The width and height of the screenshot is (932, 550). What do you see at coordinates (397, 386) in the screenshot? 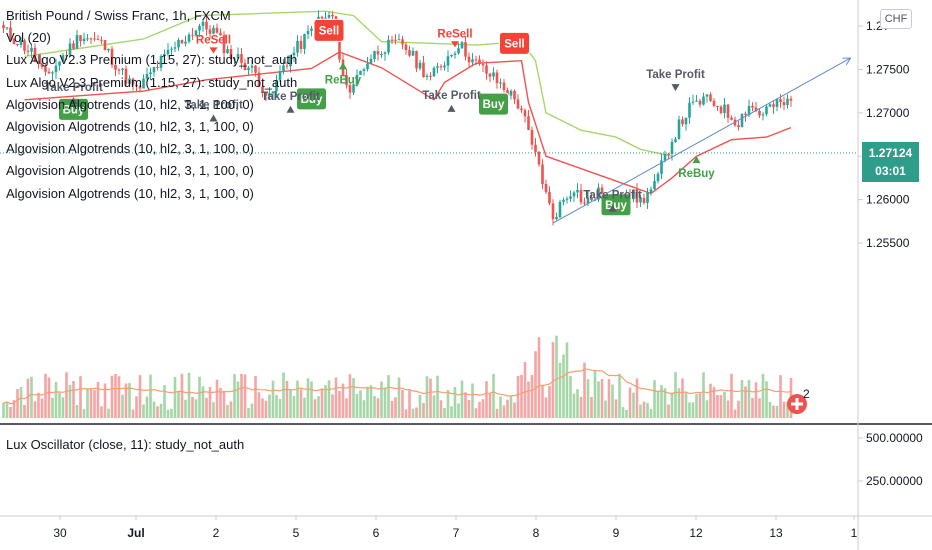
I see `volume-ma-line` at bounding box center [397, 386].